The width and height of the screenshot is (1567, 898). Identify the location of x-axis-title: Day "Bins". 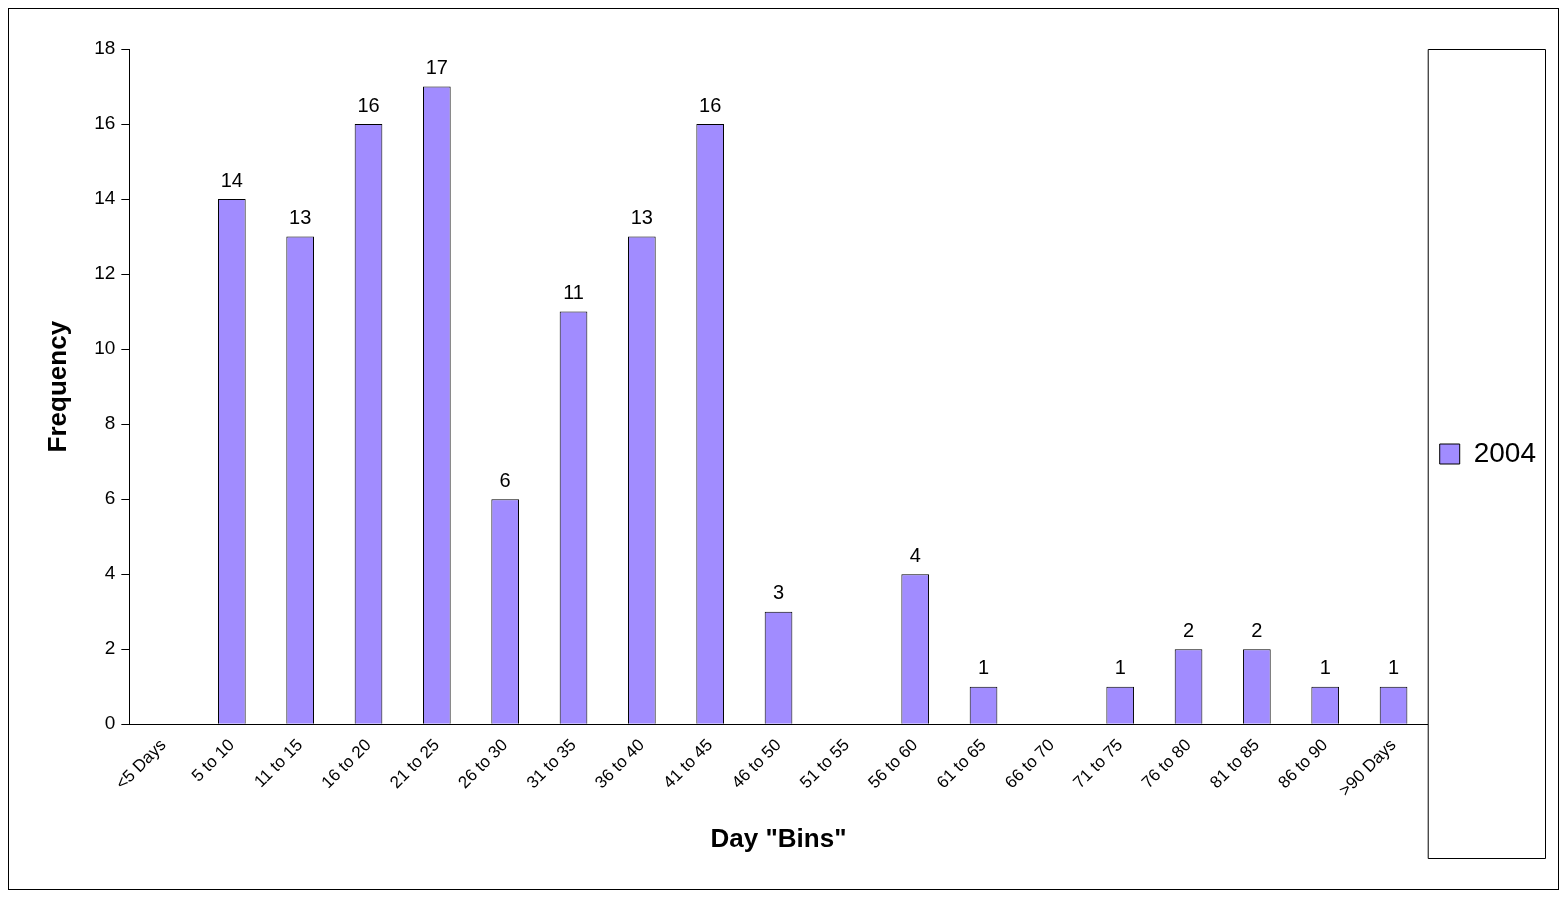
(778, 837).